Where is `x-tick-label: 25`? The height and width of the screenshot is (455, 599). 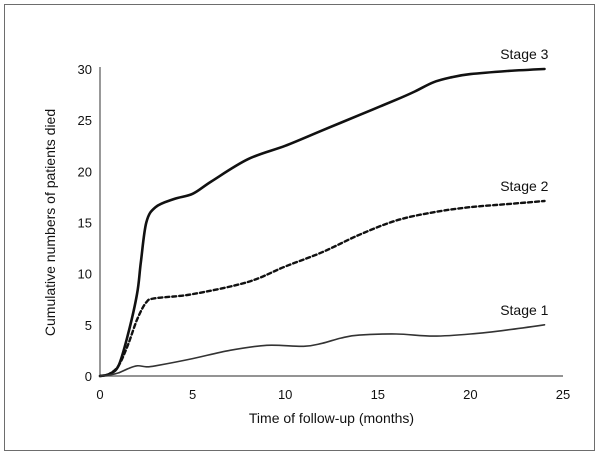 x-tick-label: 25 is located at coordinates (563, 394).